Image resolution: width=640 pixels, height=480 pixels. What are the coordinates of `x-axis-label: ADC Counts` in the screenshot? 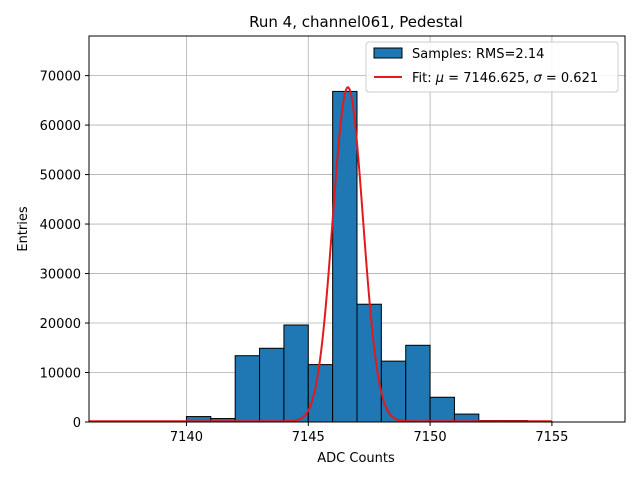 It's located at (356, 458).